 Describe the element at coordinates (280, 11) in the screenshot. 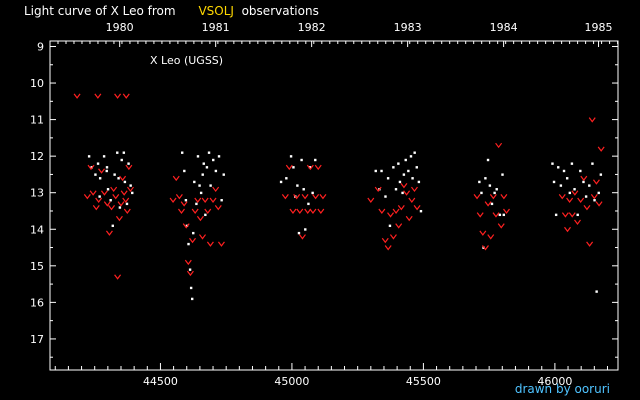

I see `title-suffix: observations` at that location.